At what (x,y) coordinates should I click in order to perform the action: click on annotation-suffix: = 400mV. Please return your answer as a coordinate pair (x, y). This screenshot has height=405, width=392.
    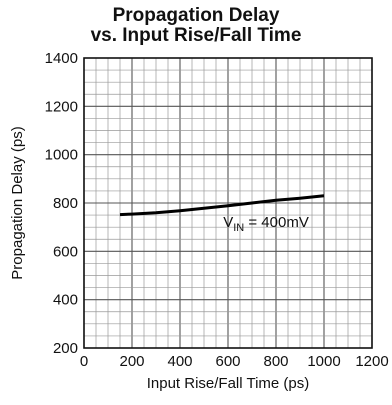
    Looking at the image, I should click on (276, 222).